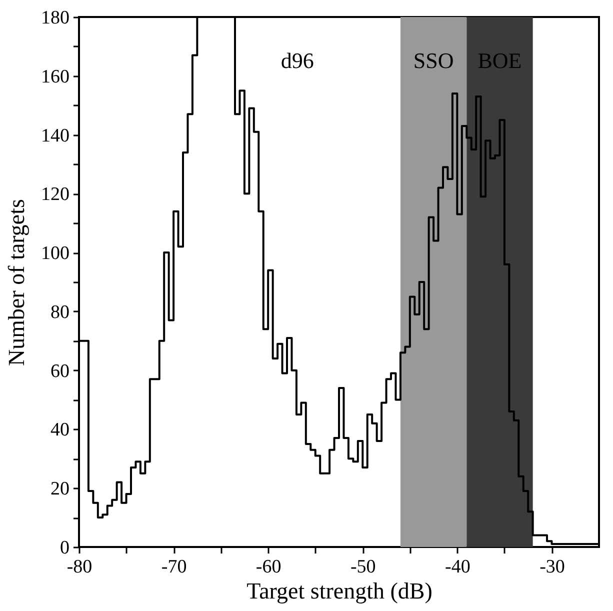  What do you see at coordinates (60, 371) in the screenshot?
I see `y-tick-label: 60` at bounding box center [60, 371].